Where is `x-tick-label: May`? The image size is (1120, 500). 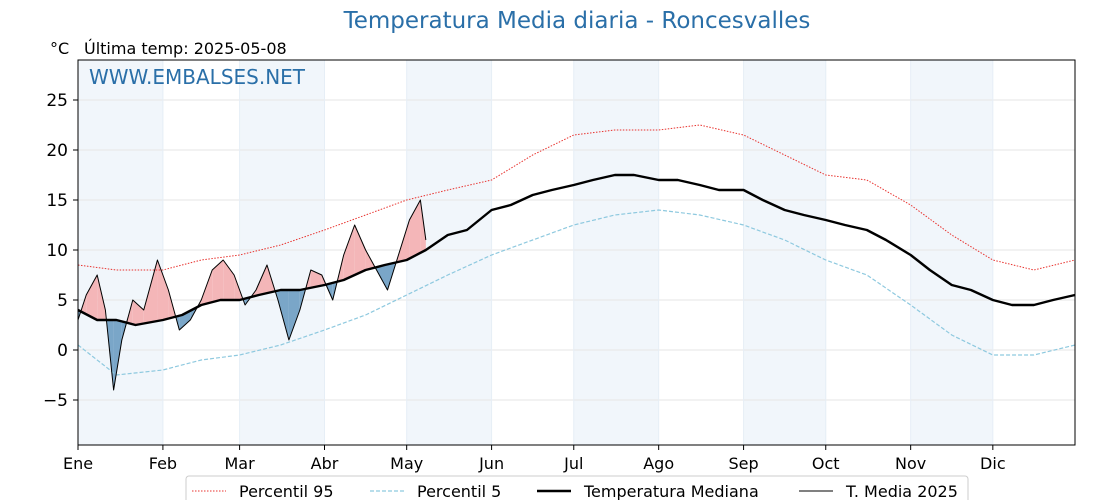 x-tick-label: May is located at coordinates (406, 463).